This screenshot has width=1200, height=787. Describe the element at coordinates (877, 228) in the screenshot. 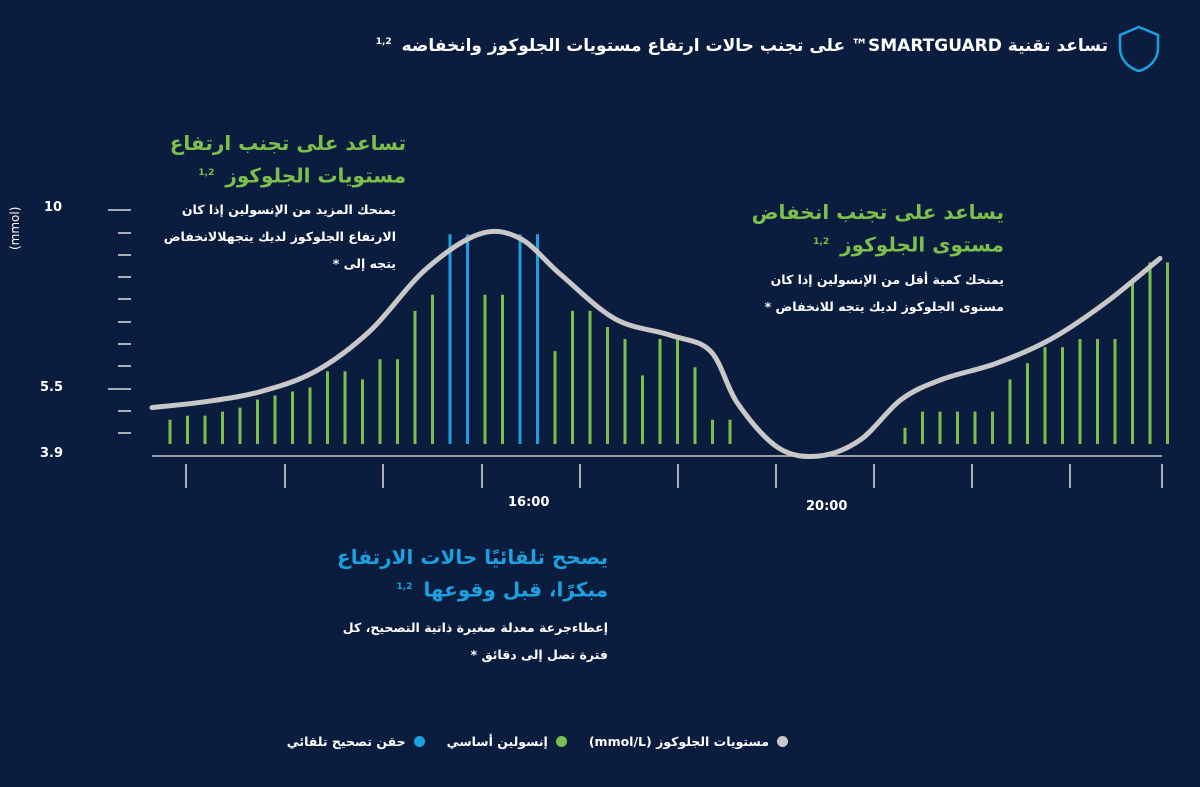

I see `low-annotation-title: يساعد على تجنب انخفاض مستوى الجلوكوز 1,2` at that location.